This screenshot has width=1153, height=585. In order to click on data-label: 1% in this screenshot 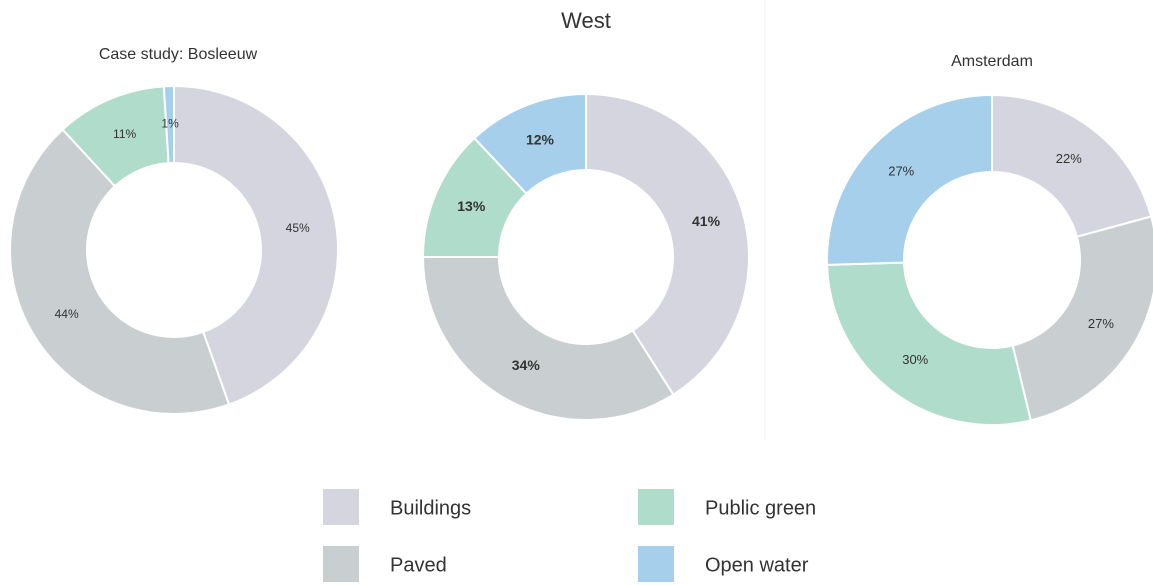, I will do `click(170, 124)`.